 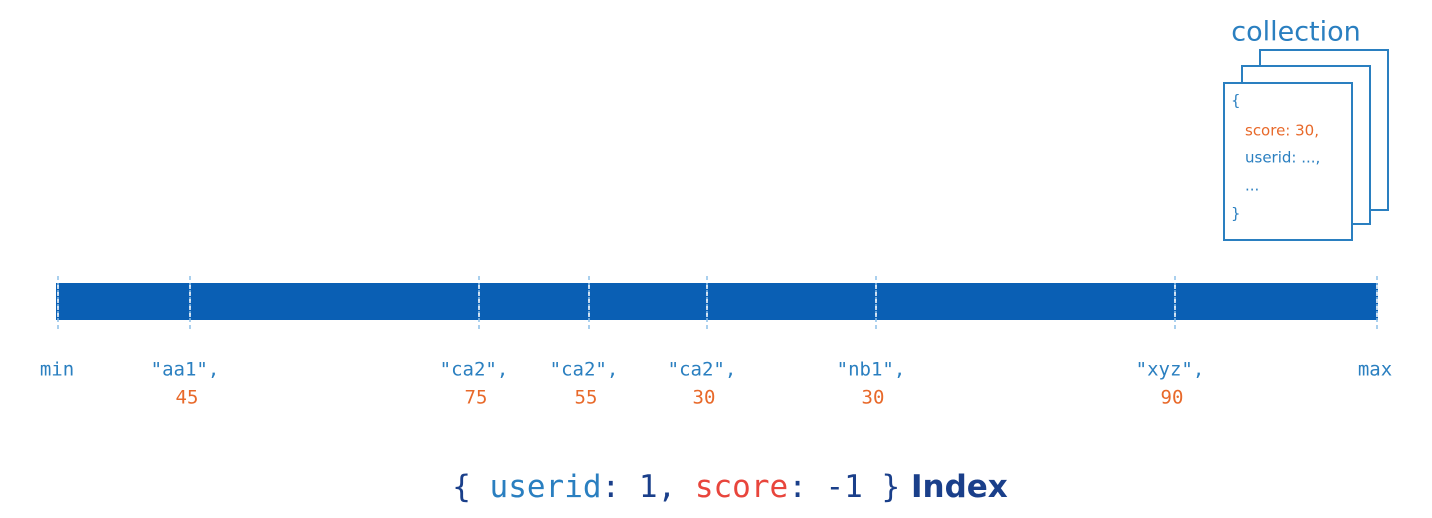 What do you see at coordinates (1172, 398) in the screenshot?
I see `entry-score: 90` at bounding box center [1172, 398].